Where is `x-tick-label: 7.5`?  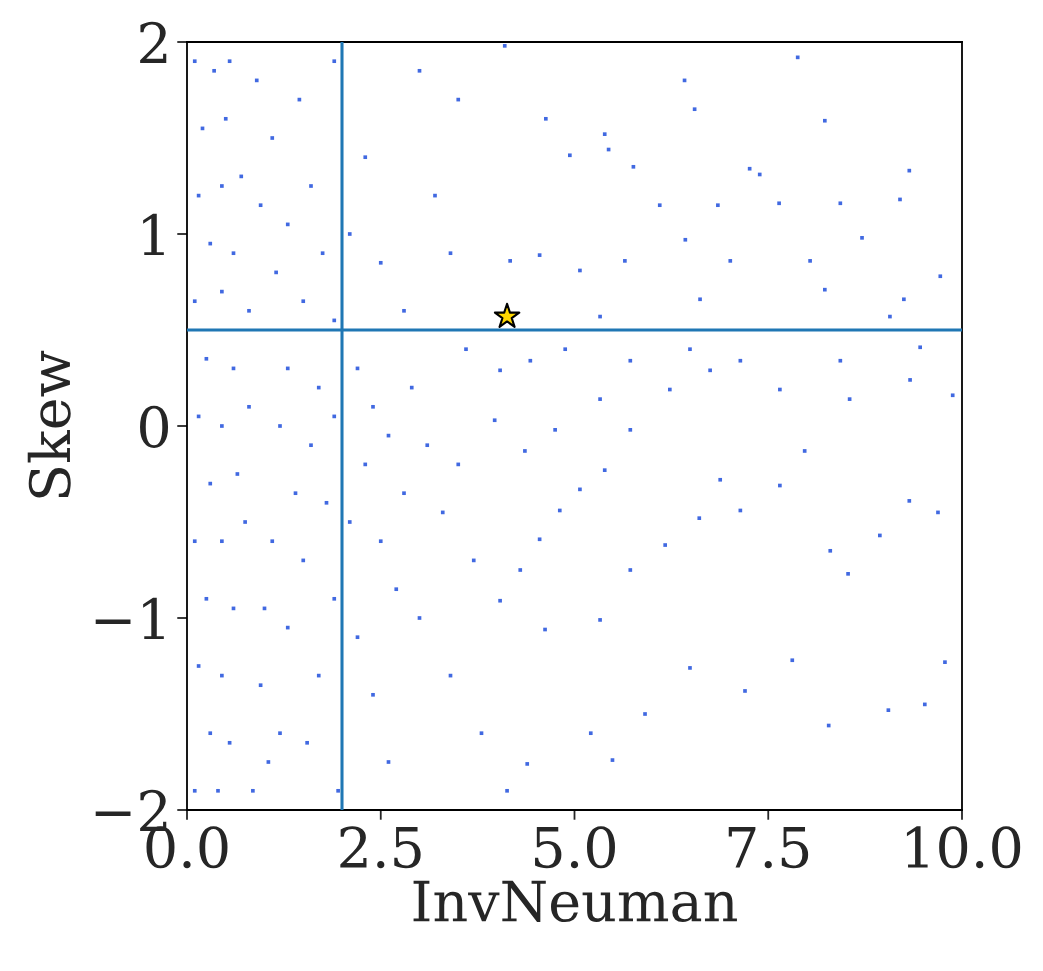
x-tick-label: 7.5 is located at coordinates (768, 847).